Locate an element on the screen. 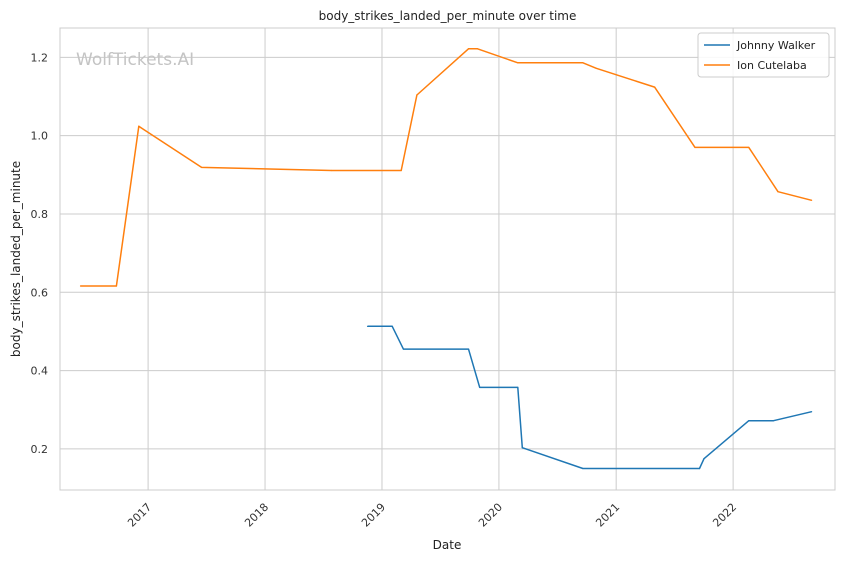  y-tick-label: 0.8 is located at coordinates (40, 214).